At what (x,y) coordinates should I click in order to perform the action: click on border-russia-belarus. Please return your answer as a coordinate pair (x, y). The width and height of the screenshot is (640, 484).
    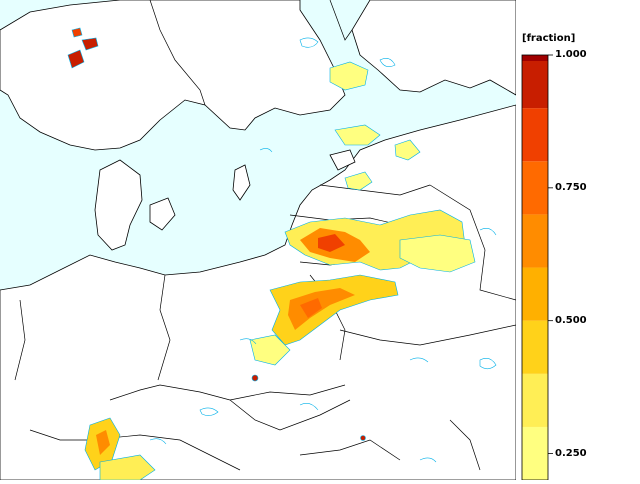
    Looking at the image, I should click on (472, 242).